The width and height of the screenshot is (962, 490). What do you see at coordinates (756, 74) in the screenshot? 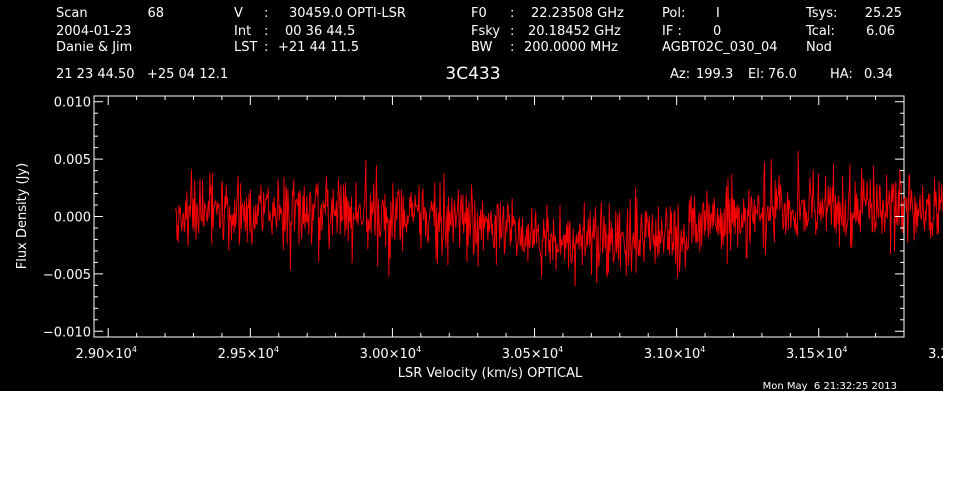
I see `el-label: El:` at bounding box center [756, 74].